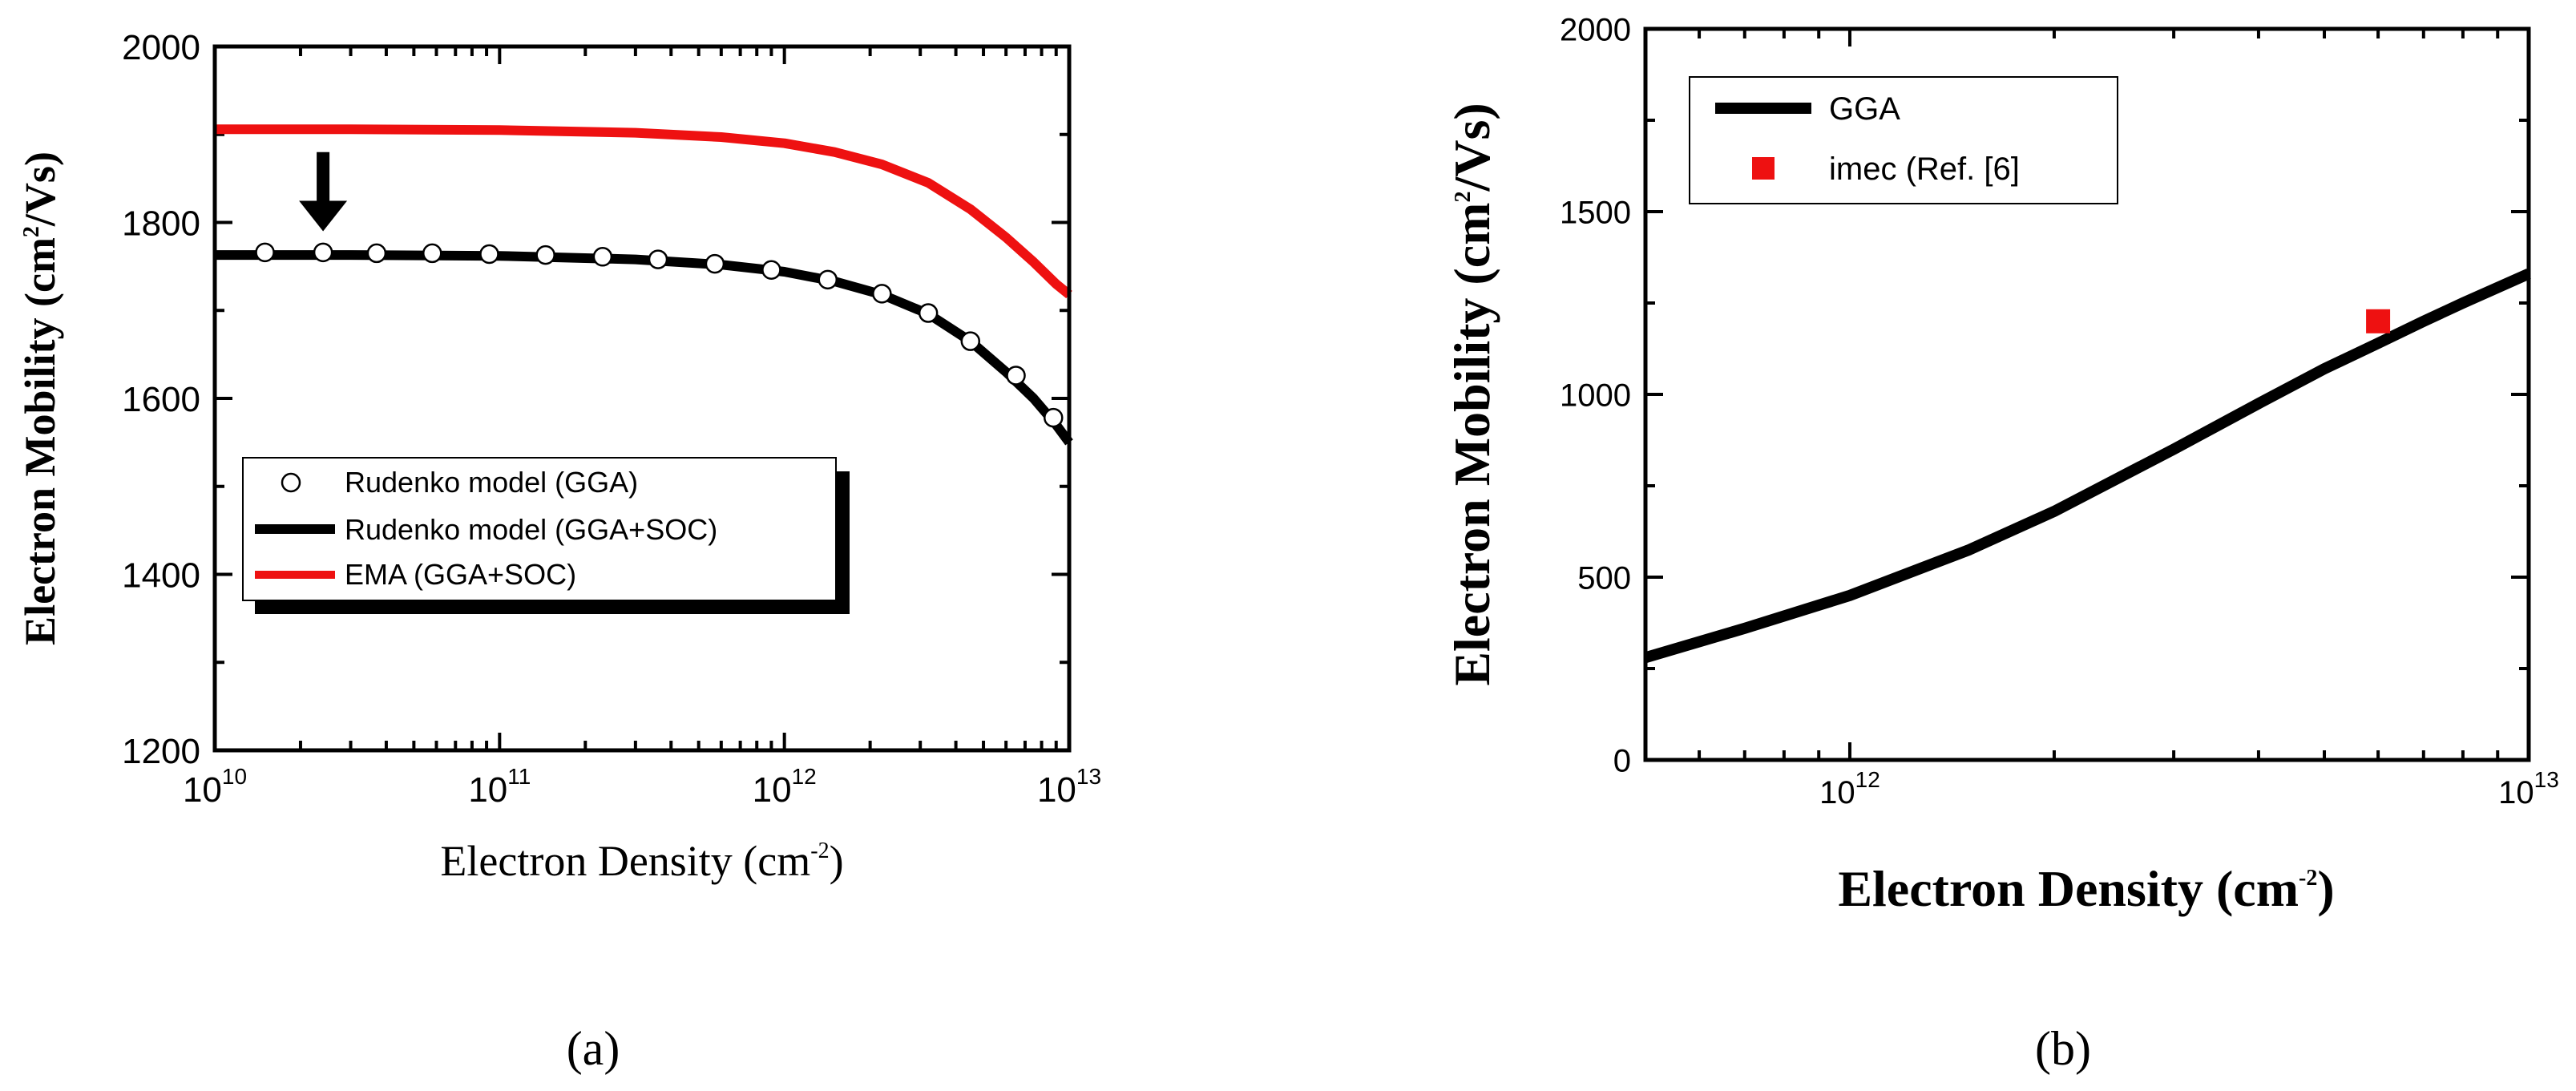  Describe the element at coordinates (161, 47) in the screenshot. I see `panel-a-y-tick-label: 2000` at that location.